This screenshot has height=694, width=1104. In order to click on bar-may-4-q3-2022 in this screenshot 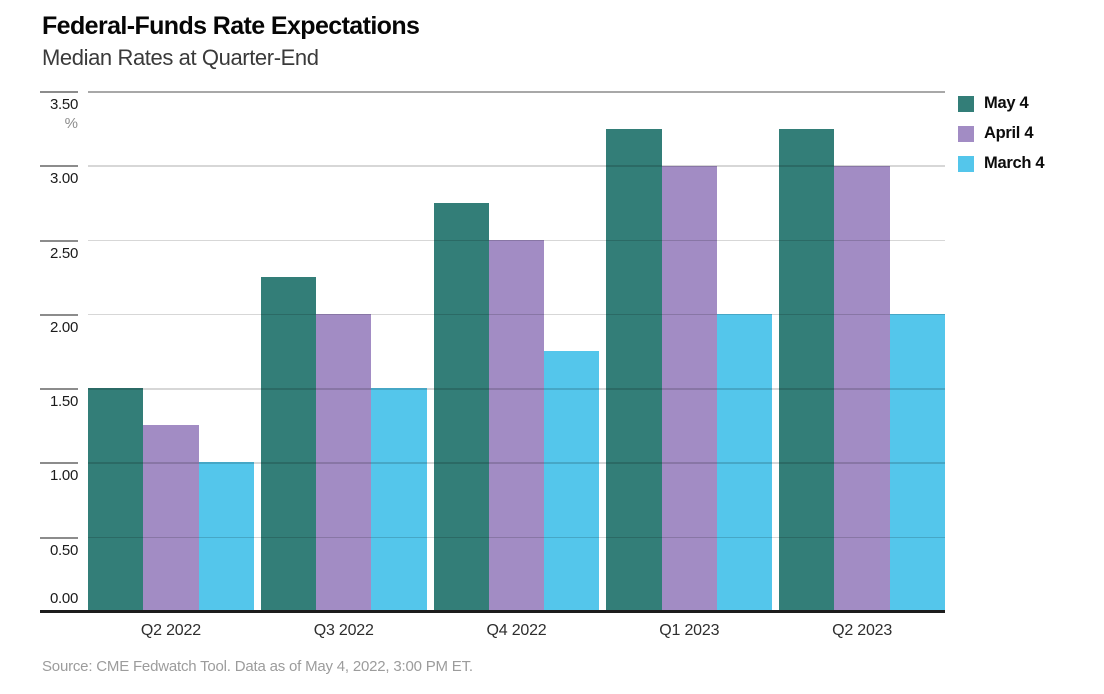, I will do `click(288, 443)`.